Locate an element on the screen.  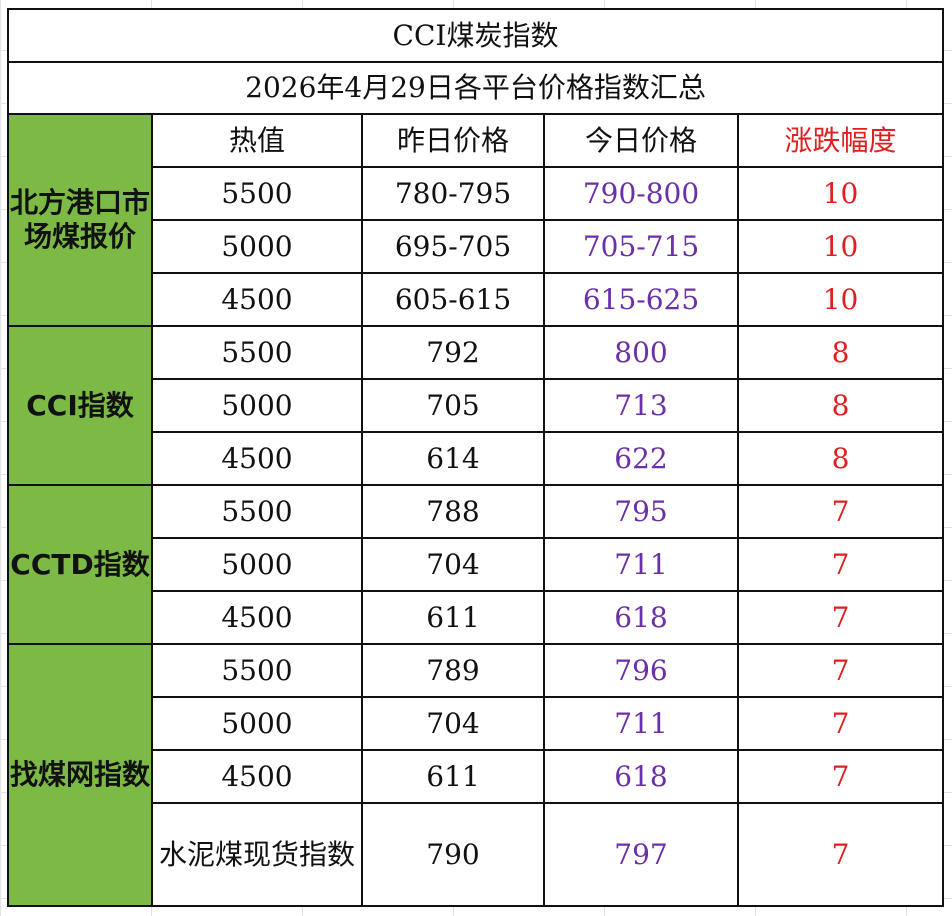
table-row: 5000 695-705 705-715 10 is located at coordinates (476, 246).